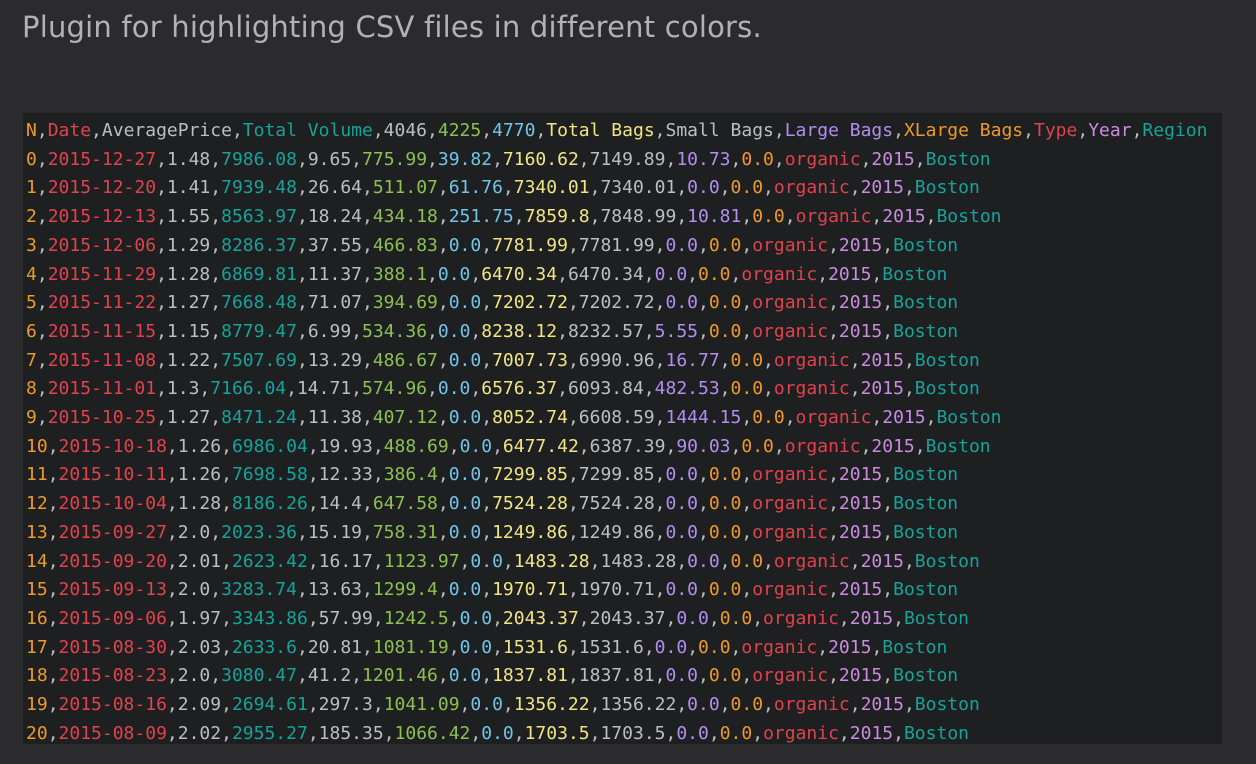 The height and width of the screenshot is (764, 1256). I want to click on csv-cell: 1.26, so click(199, 475).